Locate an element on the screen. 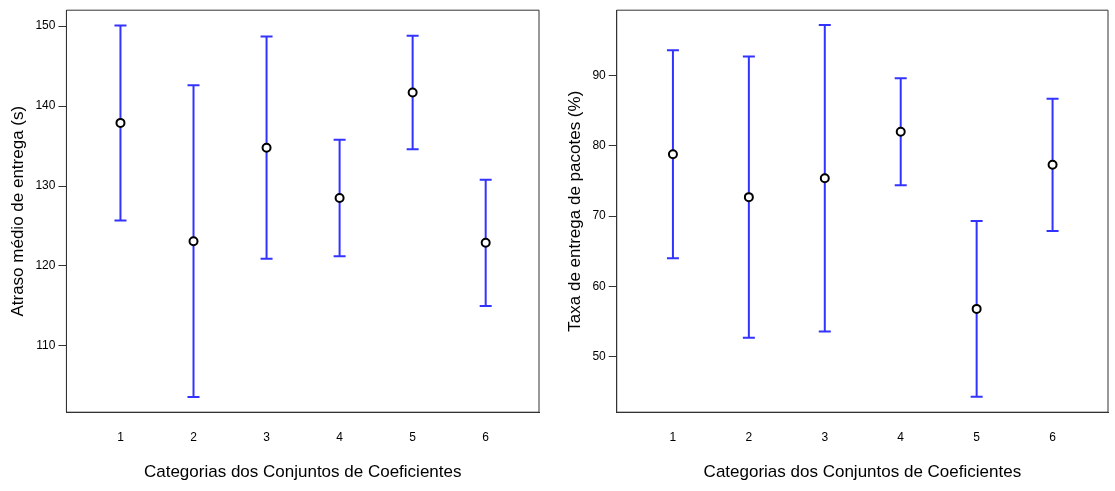 Image resolution: width=1115 pixels, height=491 pixels. y-tick-label: 140 is located at coordinates (45, 105).